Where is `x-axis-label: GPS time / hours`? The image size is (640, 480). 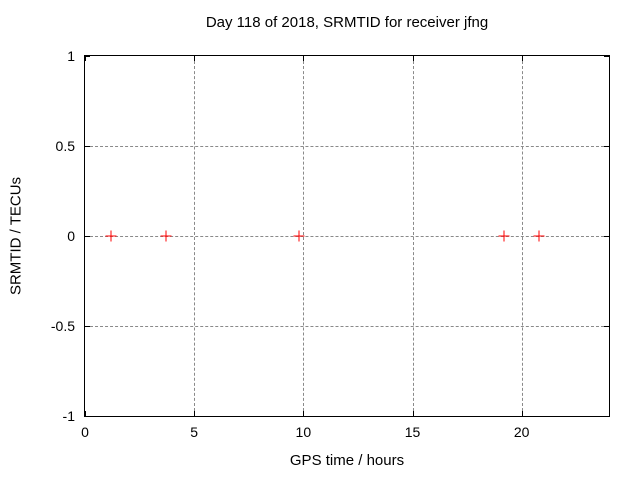 x-axis-label: GPS time / hours is located at coordinates (347, 460).